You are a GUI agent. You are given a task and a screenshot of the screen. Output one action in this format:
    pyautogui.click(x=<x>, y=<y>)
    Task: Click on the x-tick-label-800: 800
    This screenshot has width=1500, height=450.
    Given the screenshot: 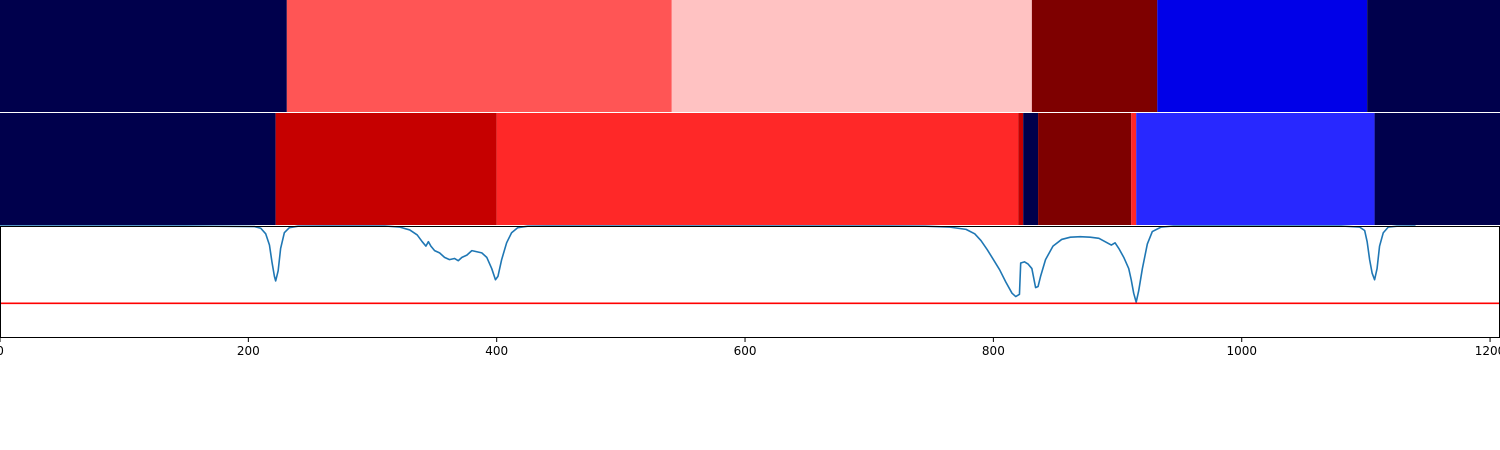 What is the action you would take?
    pyautogui.click(x=993, y=351)
    